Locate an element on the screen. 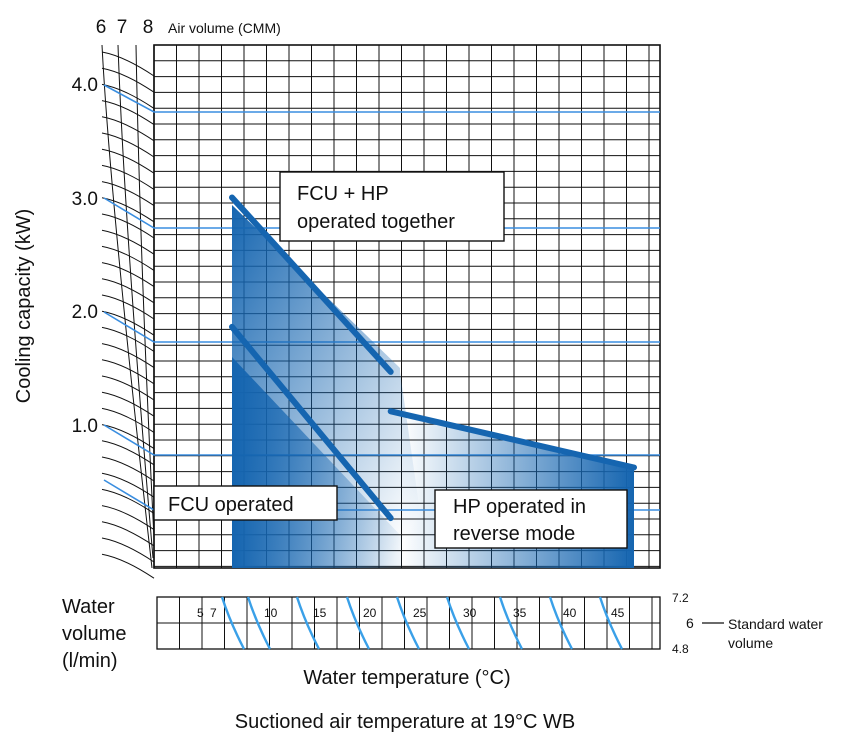 The image size is (866, 738). air-volume-tick: 8 is located at coordinates (148, 27).